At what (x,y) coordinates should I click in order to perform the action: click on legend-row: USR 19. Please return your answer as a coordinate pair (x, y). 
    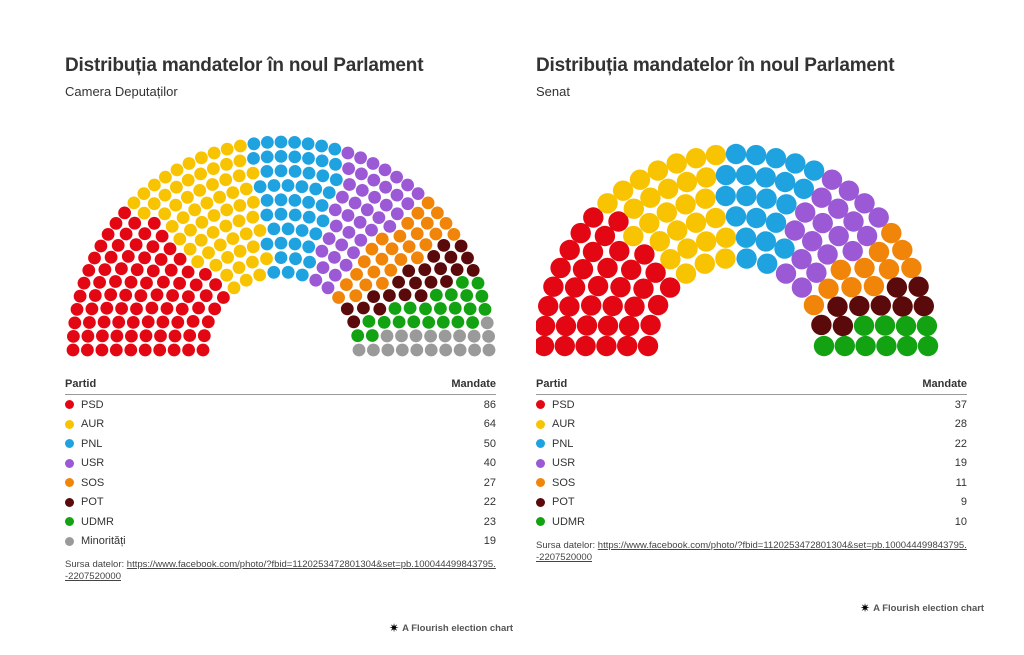
    Looking at the image, I should click on (751, 464).